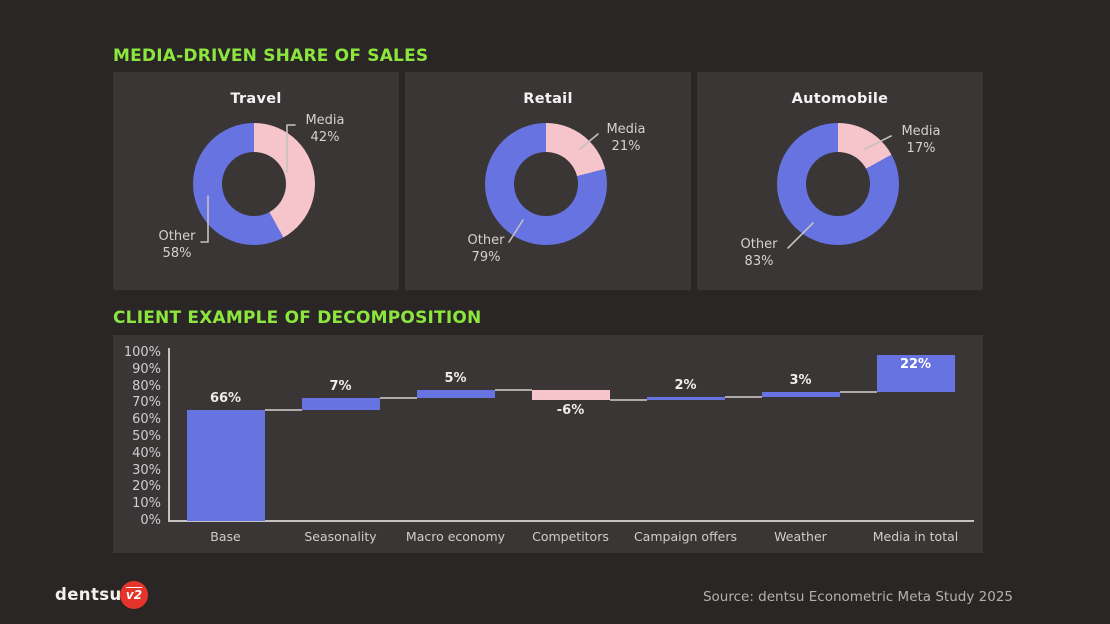 The height and width of the screenshot is (624, 1110). I want to click on media-slice-label: Media 17%, so click(921, 140).